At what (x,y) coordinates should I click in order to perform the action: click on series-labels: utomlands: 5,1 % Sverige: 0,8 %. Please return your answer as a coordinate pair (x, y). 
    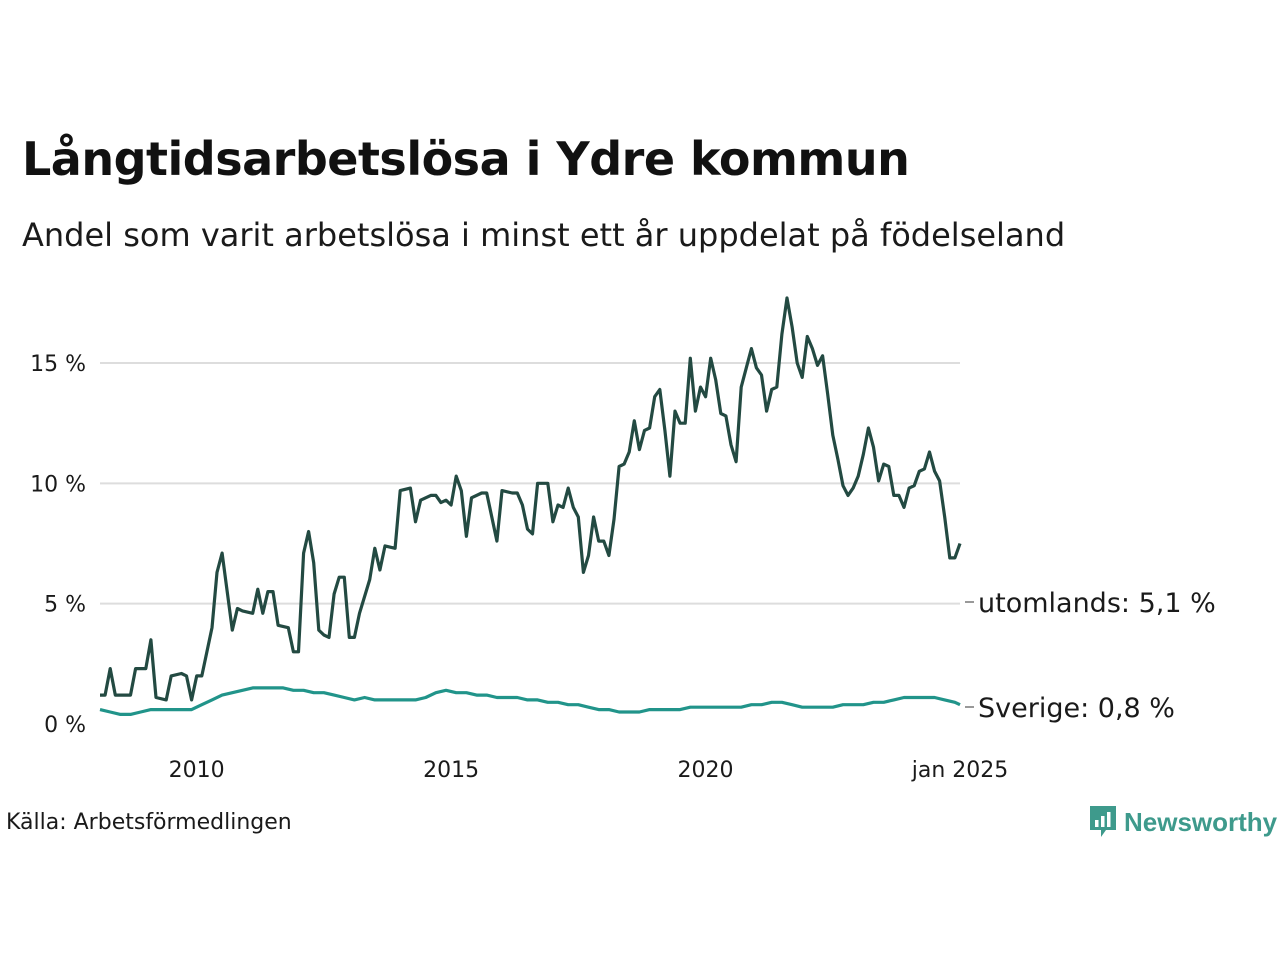
    Looking at the image, I should click on (1090, 656).